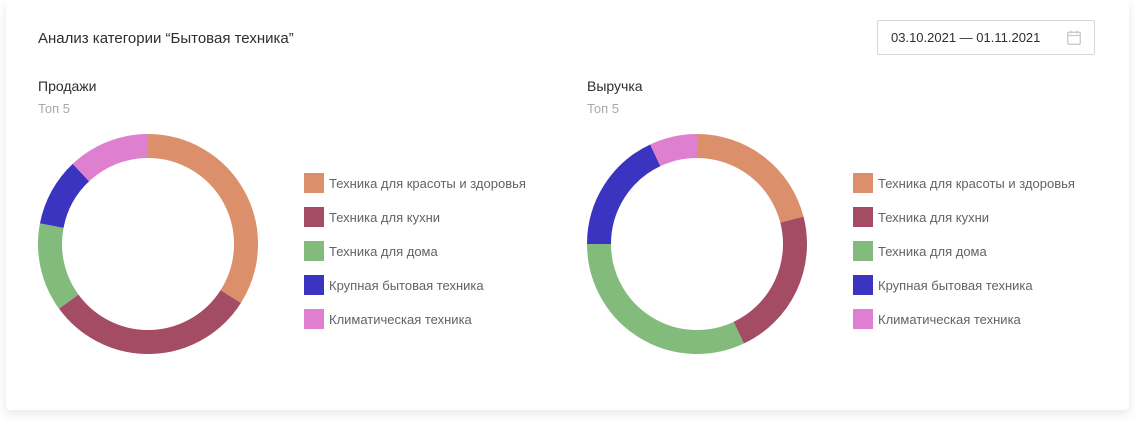 The height and width of the screenshot is (424, 1135). Describe the element at coordinates (166, 38) in the screenshot. I see `card-title: Анализ категории “Бытовая техника”` at that location.